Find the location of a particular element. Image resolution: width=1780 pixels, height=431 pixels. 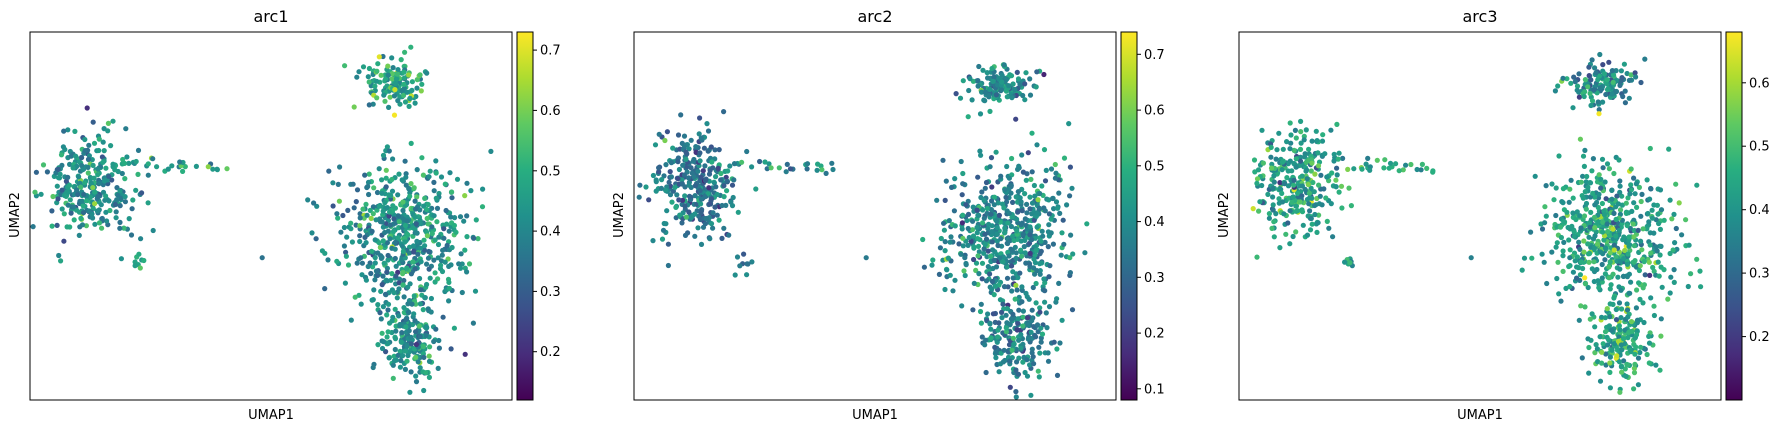

colorbar-ticks: 0.20.30.40.50.6 is located at coordinates (1756, 210).